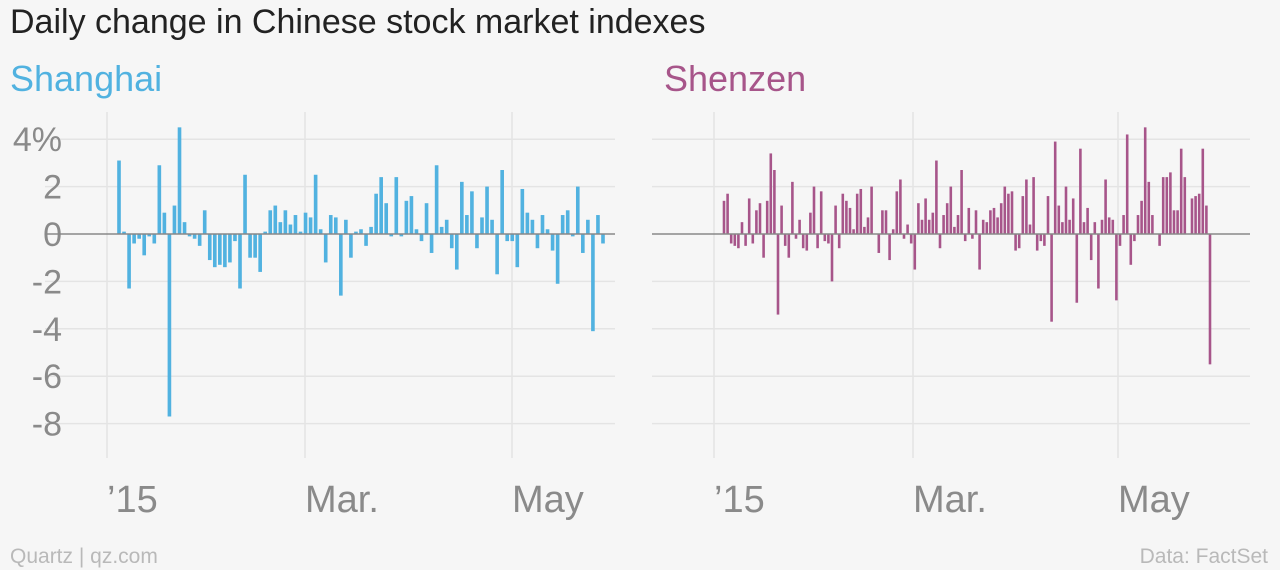 Image resolution: width=1280 pixels, height=570 pixels. What do you see at coordinates (1204, 556) in the screenshot?
I see `data-source: Data: FactSet` at bounding box center [1204, 556].